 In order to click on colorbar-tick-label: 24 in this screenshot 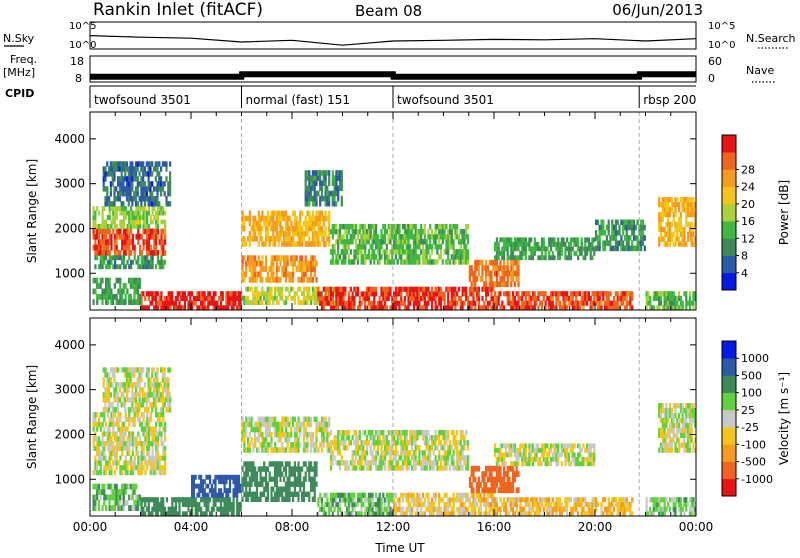, I will do `click(748, 187)`.